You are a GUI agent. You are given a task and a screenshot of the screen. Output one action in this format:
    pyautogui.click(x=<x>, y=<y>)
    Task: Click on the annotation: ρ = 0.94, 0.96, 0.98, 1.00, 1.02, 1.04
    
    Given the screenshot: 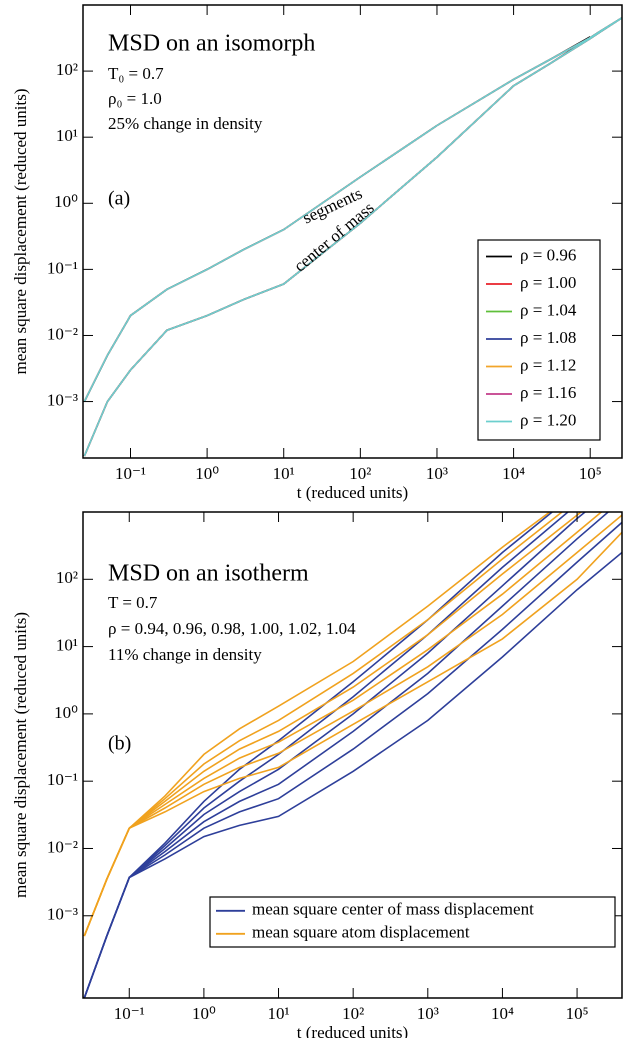 What is the action you would take?
    pyautogui.click(x=232, y=628)
    